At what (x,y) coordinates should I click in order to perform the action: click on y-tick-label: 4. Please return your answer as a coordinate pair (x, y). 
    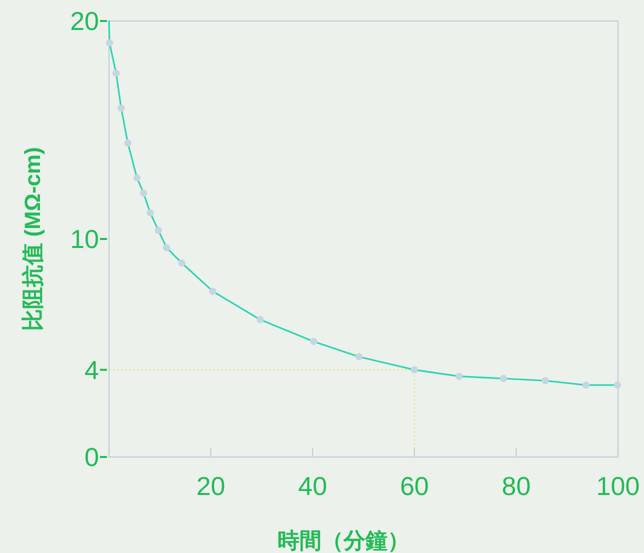
    Looking at the image, I should click on (91, 369).